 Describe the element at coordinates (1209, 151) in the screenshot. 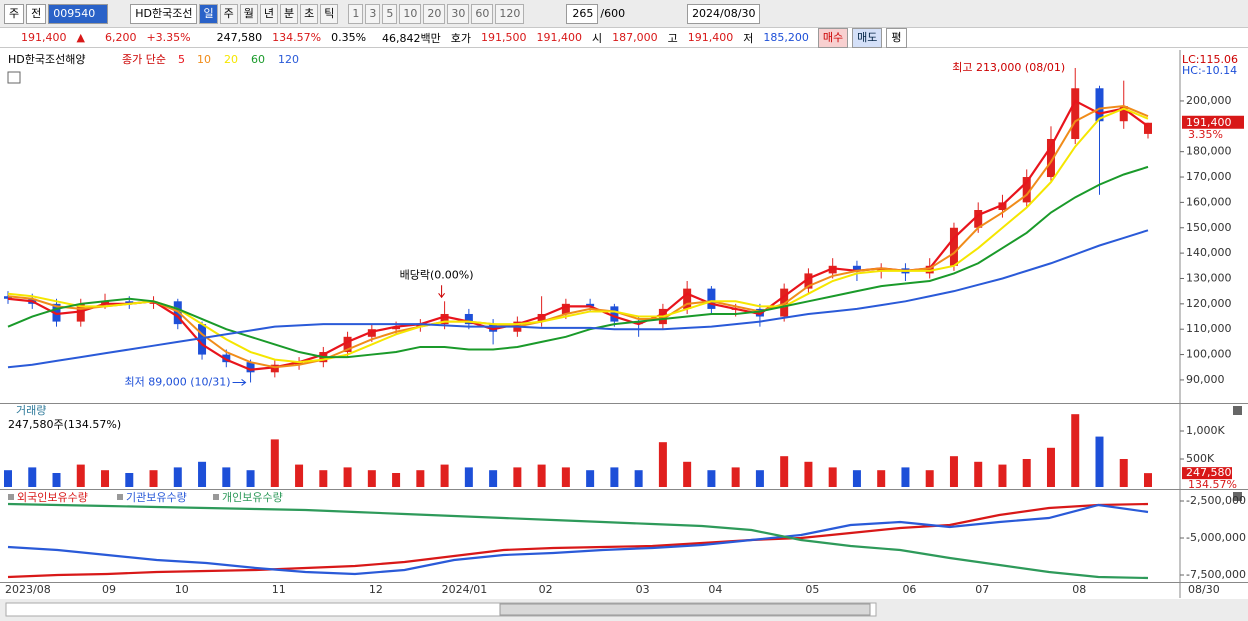

I see `y-tick-label: 180,000` at that location.